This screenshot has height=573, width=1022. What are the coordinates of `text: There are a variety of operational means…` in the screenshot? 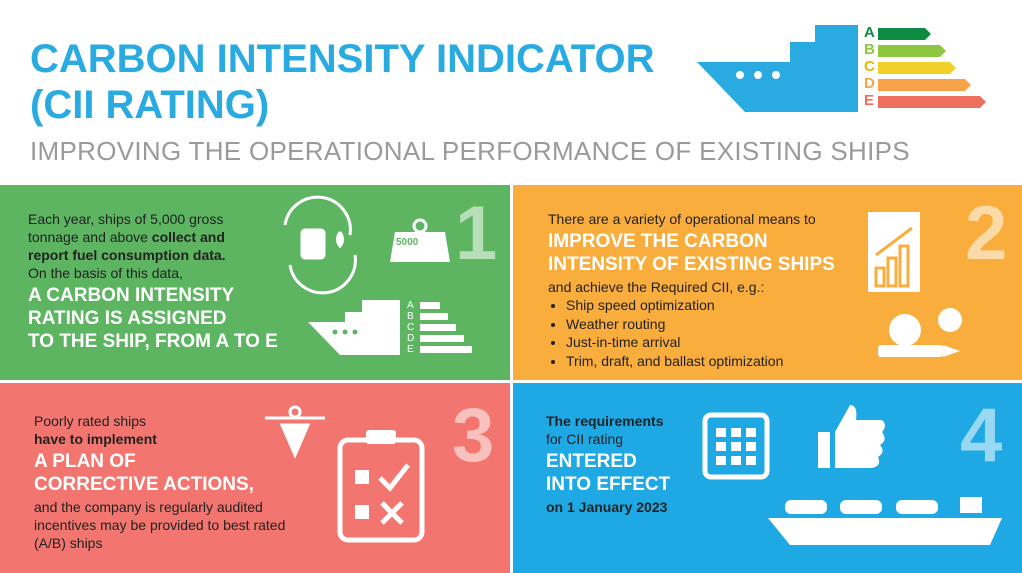 It's located at (682, 219).